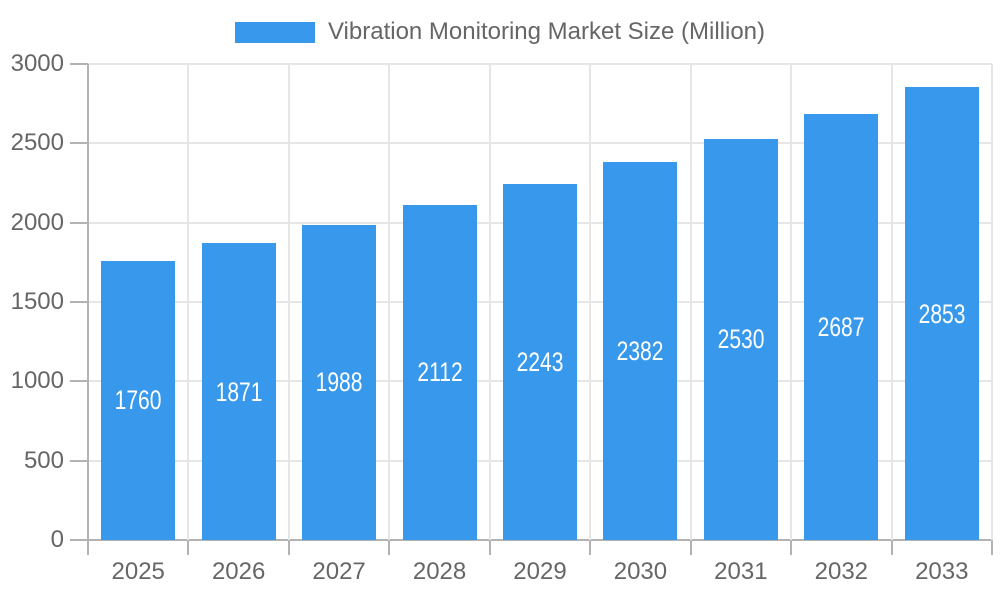 This screenshot has height=600, width=1000. I want to click on bar: 2243, so click(540, 362).